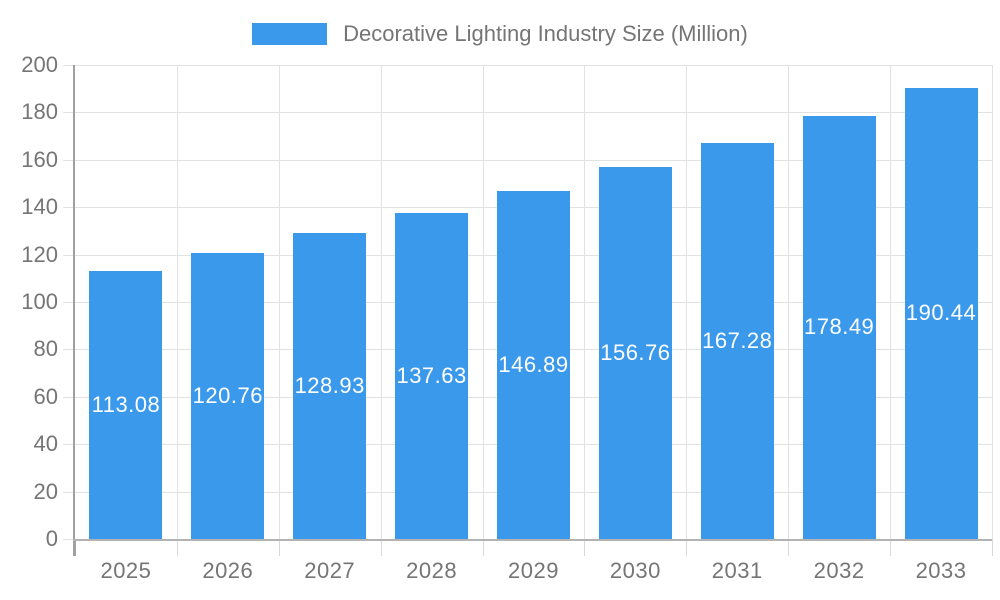  I want to click on bar-value-label: 137.63, so click(431, 375).